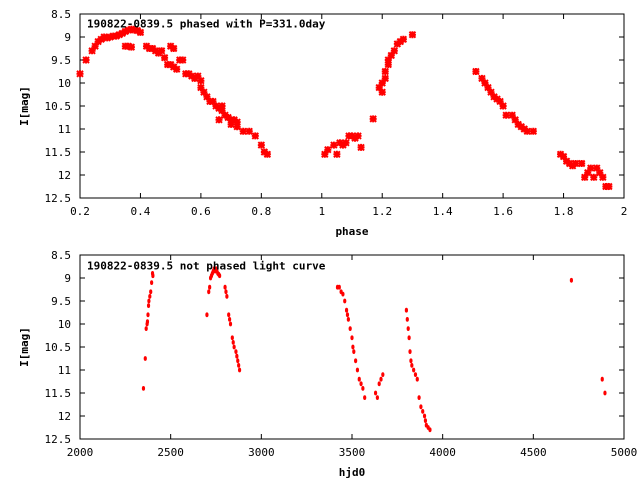  What do you see at coordinates (80, 211) in the screenshot?
I see `phased-x-tick-label: 0.2` at bounding box center [80, 211].